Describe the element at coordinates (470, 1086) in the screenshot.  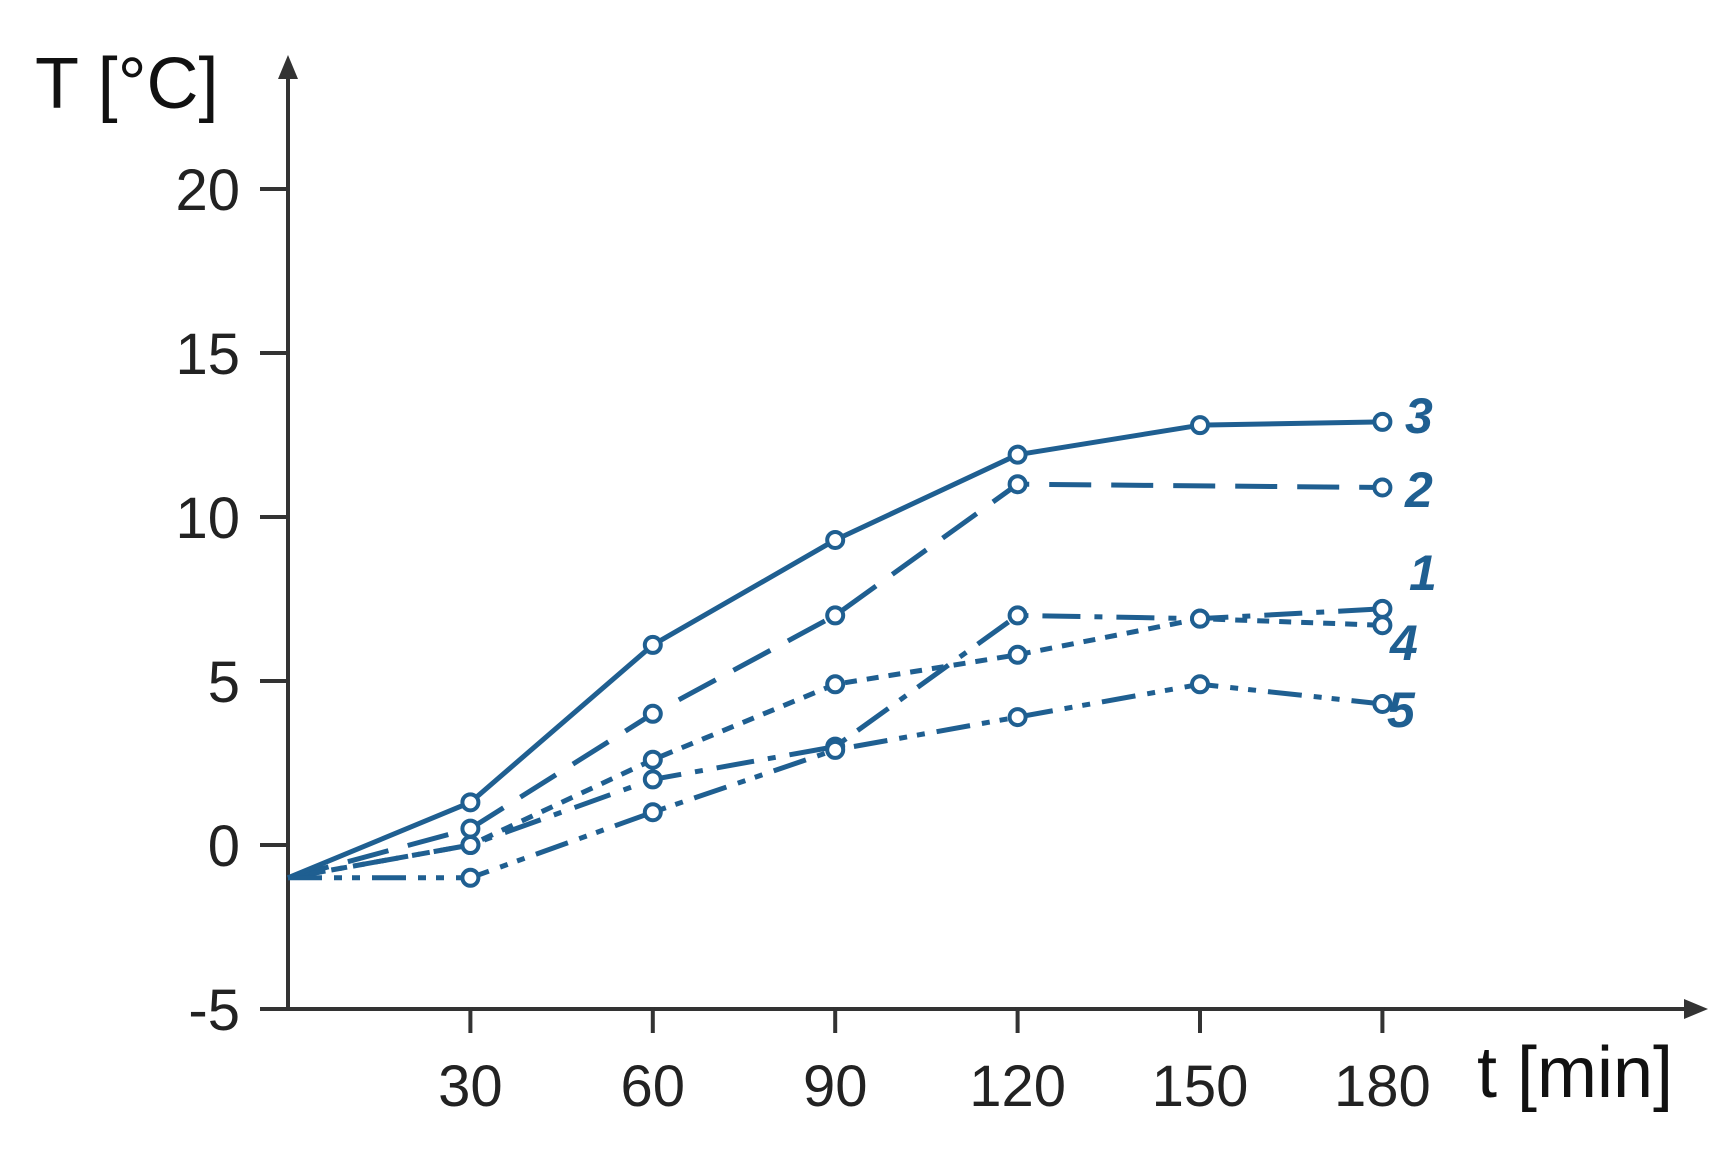
I see `x-tick-label: 30` at that location.